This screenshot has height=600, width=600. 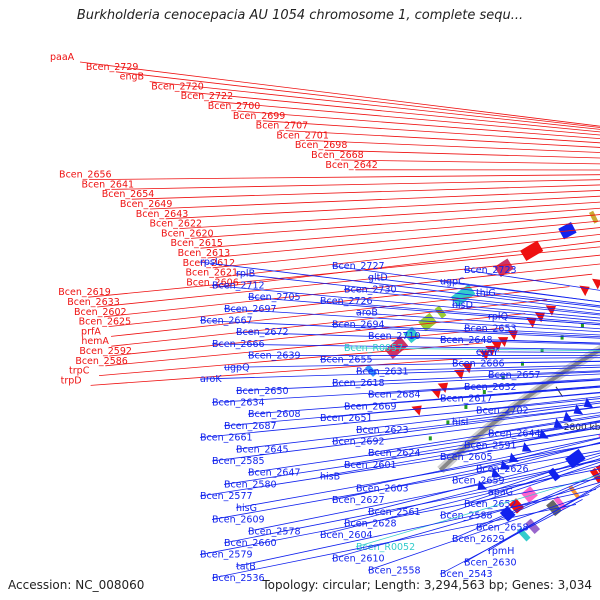 I want to click on reverse-gene-label: gltD, so click(x=378, y=278).